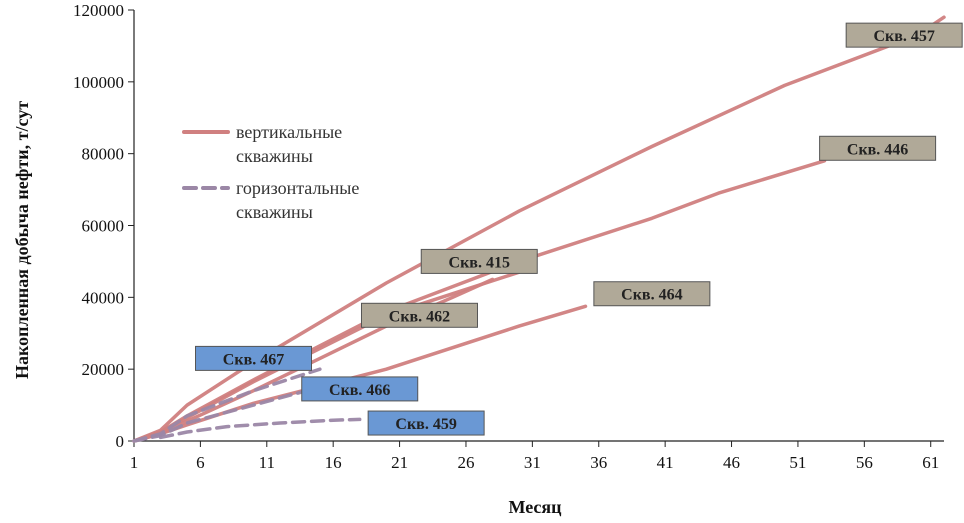  I want to click on series-label: Скв. 467, so click(254, 358).